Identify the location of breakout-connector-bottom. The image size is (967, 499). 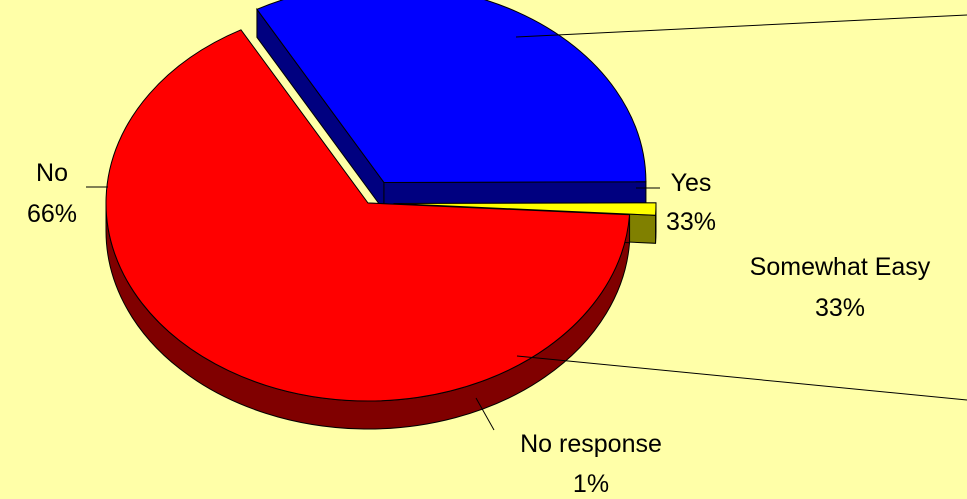
(741, 378).